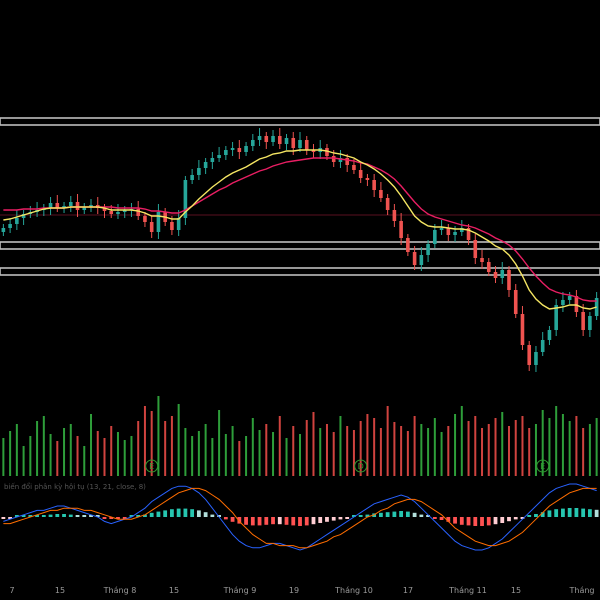 The height and width of the screenshot is (600, 600). I want to click on zone-lower-support, so click(300, 271).